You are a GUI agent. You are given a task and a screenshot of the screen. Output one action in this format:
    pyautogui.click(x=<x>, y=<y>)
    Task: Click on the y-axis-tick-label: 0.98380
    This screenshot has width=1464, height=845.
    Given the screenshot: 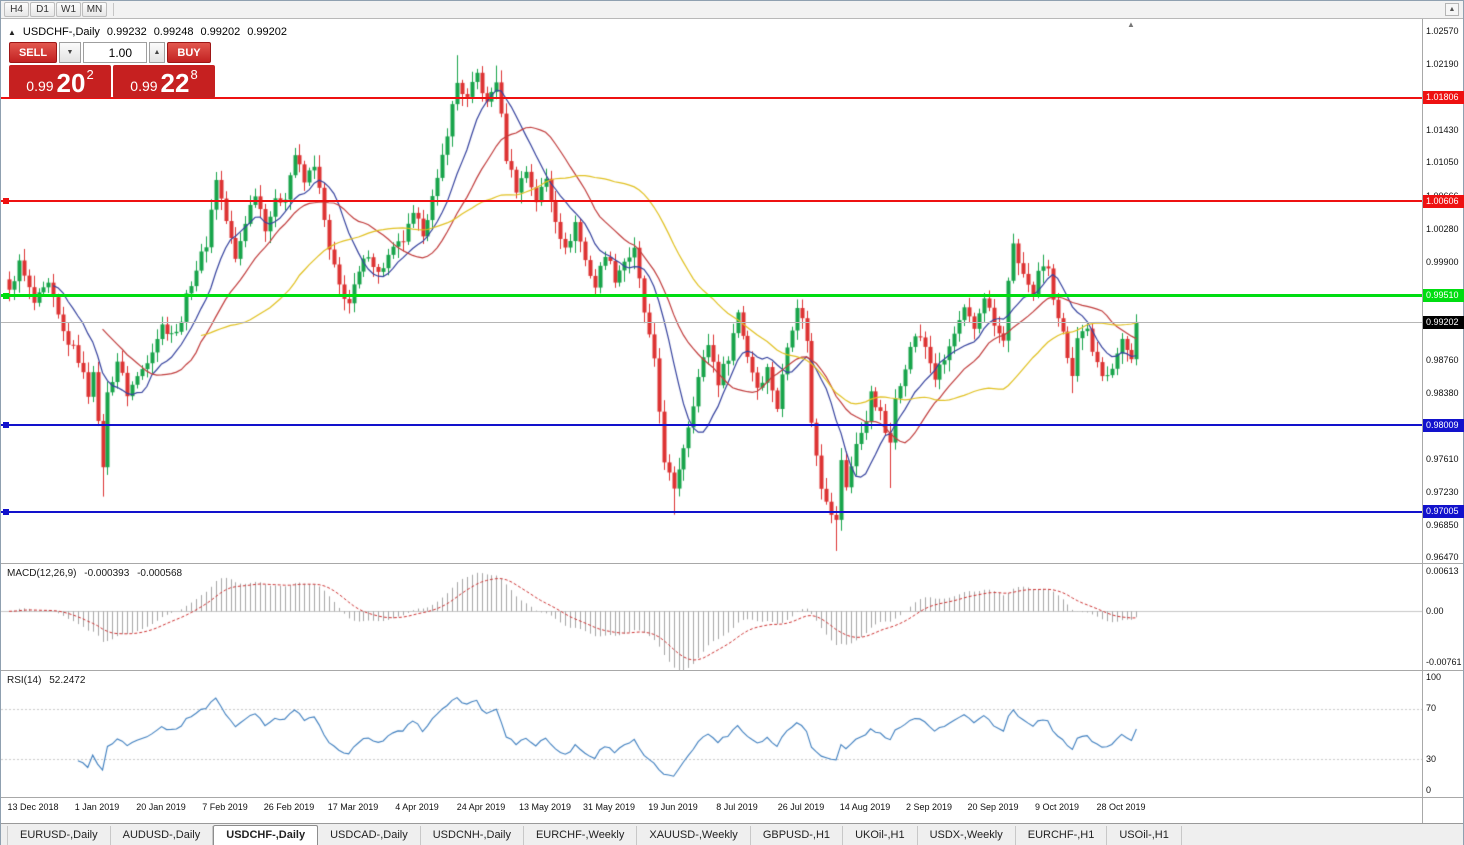 What is the action you would take?
    pyautogui.click(x=1442, y=392)
    